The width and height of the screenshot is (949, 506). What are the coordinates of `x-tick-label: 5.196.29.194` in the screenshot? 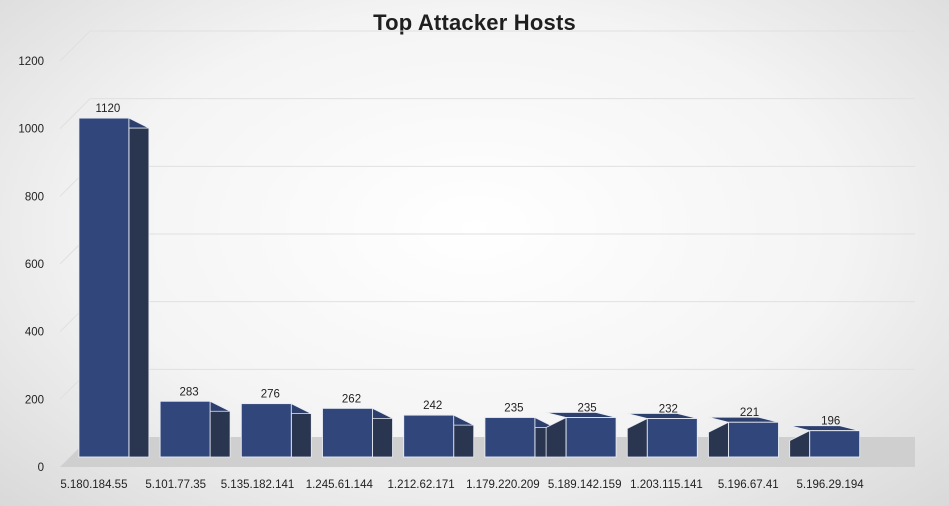 It's located at (831, 485).